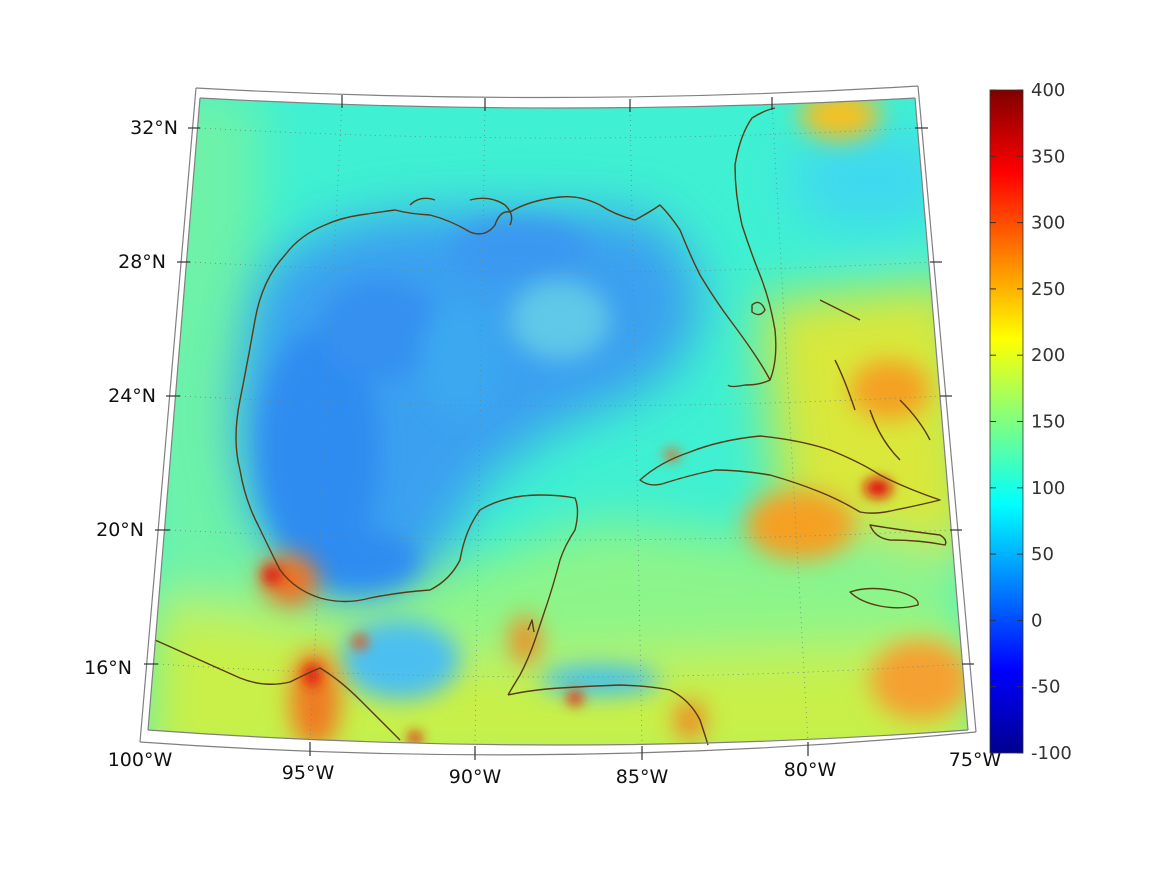 Image resolution: width=1167 pixels, height=875 pixels. I want to click on florida-east-coast, so click(755, 244).